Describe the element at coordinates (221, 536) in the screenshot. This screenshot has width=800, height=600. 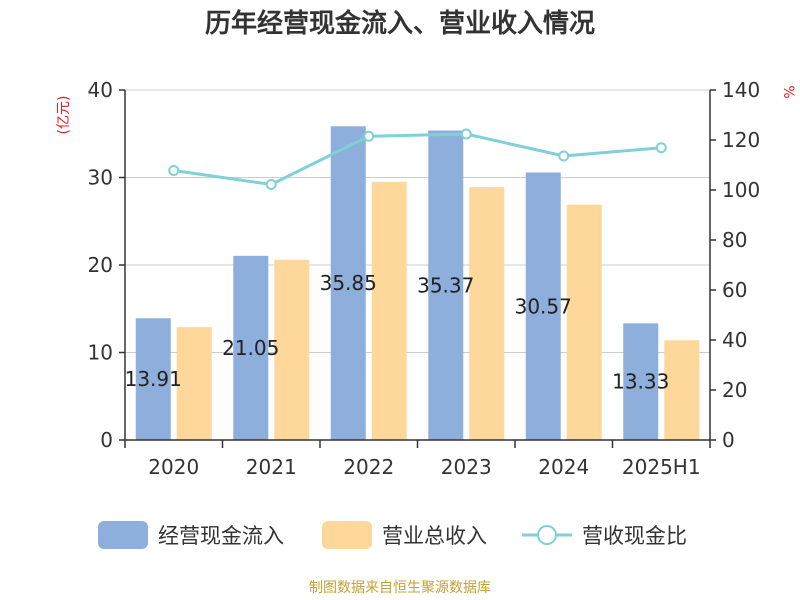
I see `legend-label-cash-inflow: 经营现金流入` at that location.